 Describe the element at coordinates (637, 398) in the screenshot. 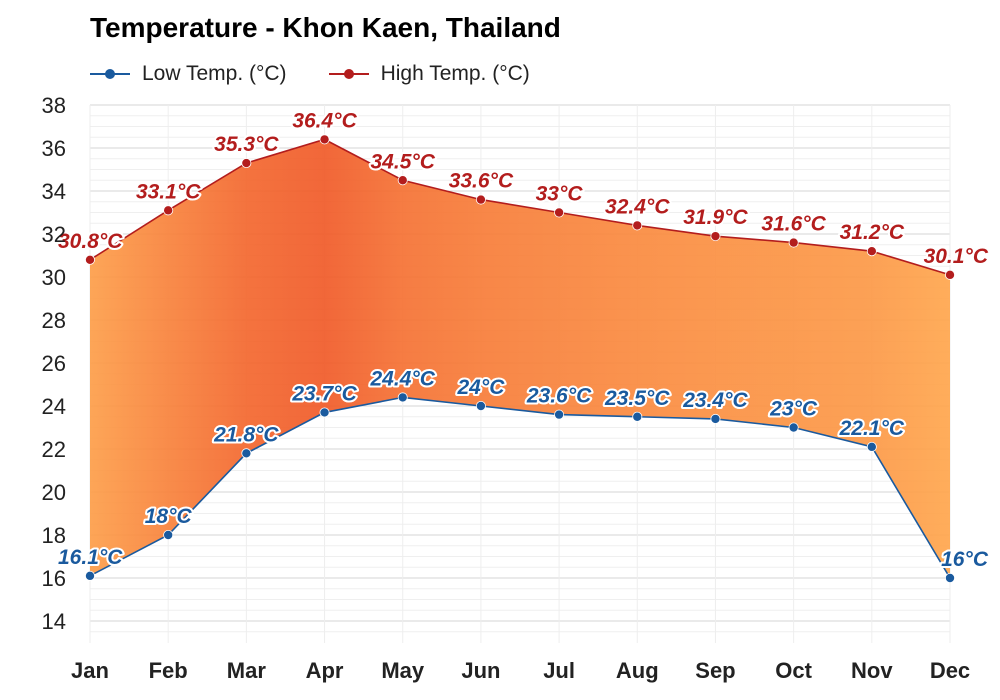

I see `data-label-low-aug: 23.5°C` at that location.